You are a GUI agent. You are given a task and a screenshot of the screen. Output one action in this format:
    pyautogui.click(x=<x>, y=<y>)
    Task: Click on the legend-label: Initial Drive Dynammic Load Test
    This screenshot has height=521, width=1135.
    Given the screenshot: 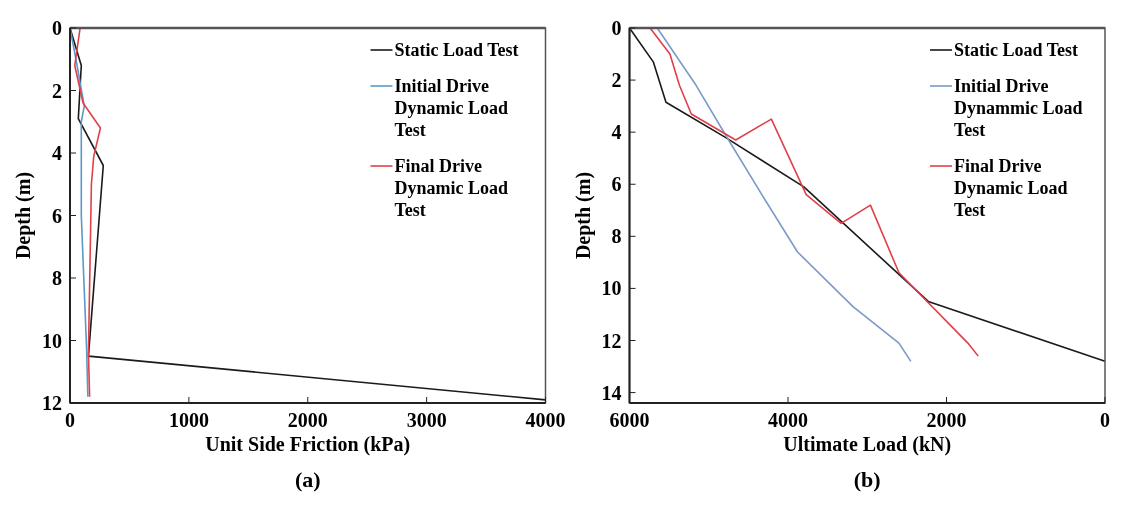 What is the action you would take?
    pyautogui.click(x=1018, y=108)
    